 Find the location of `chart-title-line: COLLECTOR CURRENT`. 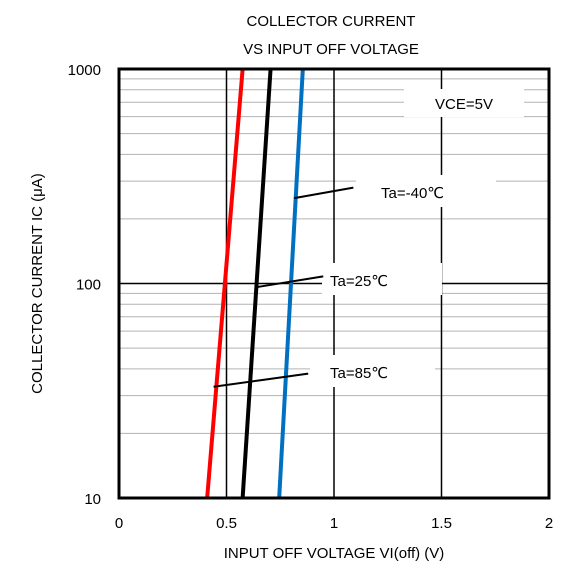

chart-title-line: COLLECTOR CURRENT is located at coordinates (331, 21).